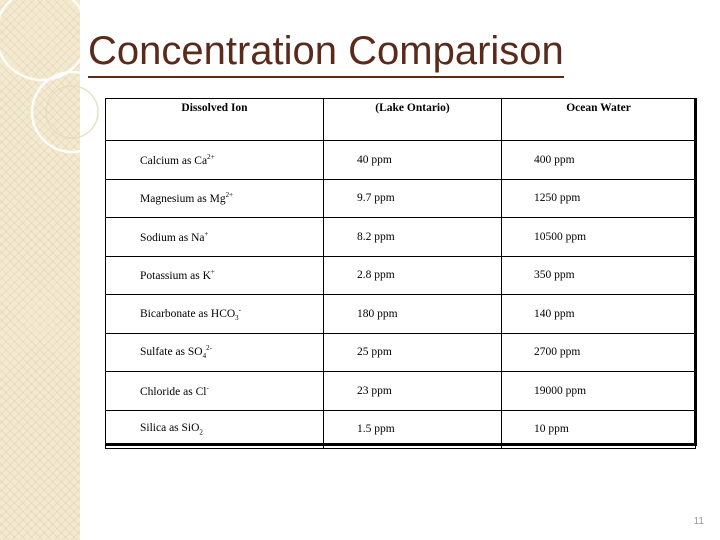 The height and width of the screenshot is (540, 720). Describe the element at coordinates (598, 352) in the screenshot. I see `ocean-water-value: 2700 ppm` at that location.